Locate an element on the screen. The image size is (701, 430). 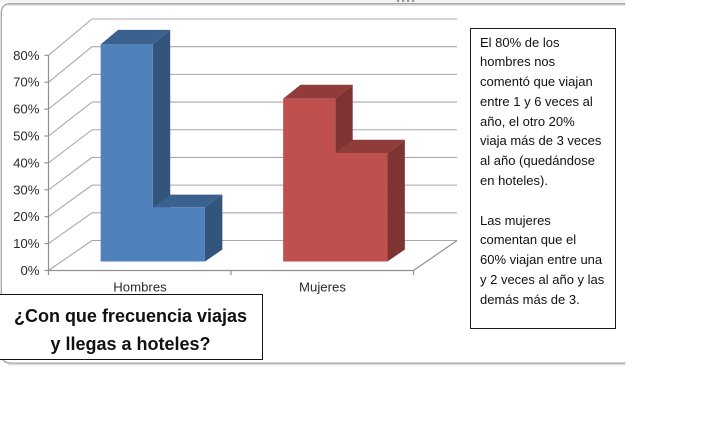
svg-text: 30% is located at coordinates (26, 189).